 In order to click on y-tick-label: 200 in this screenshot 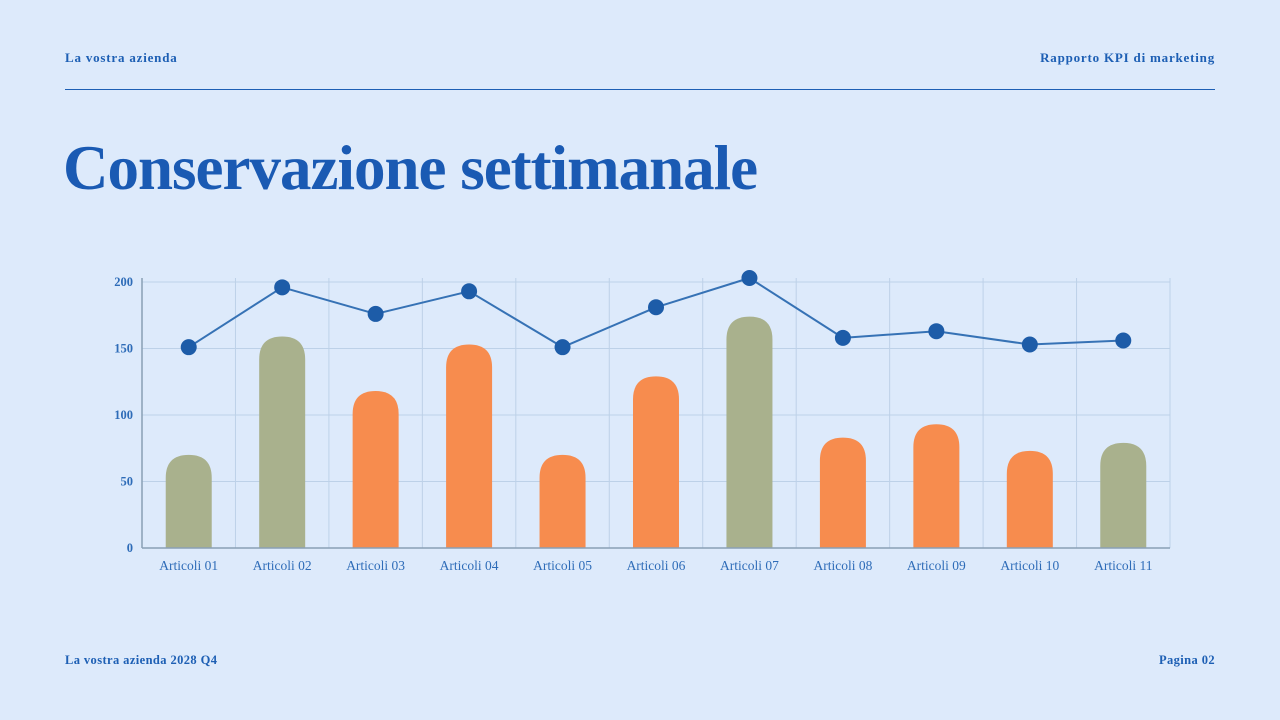, I will do `click(123, 282)`.